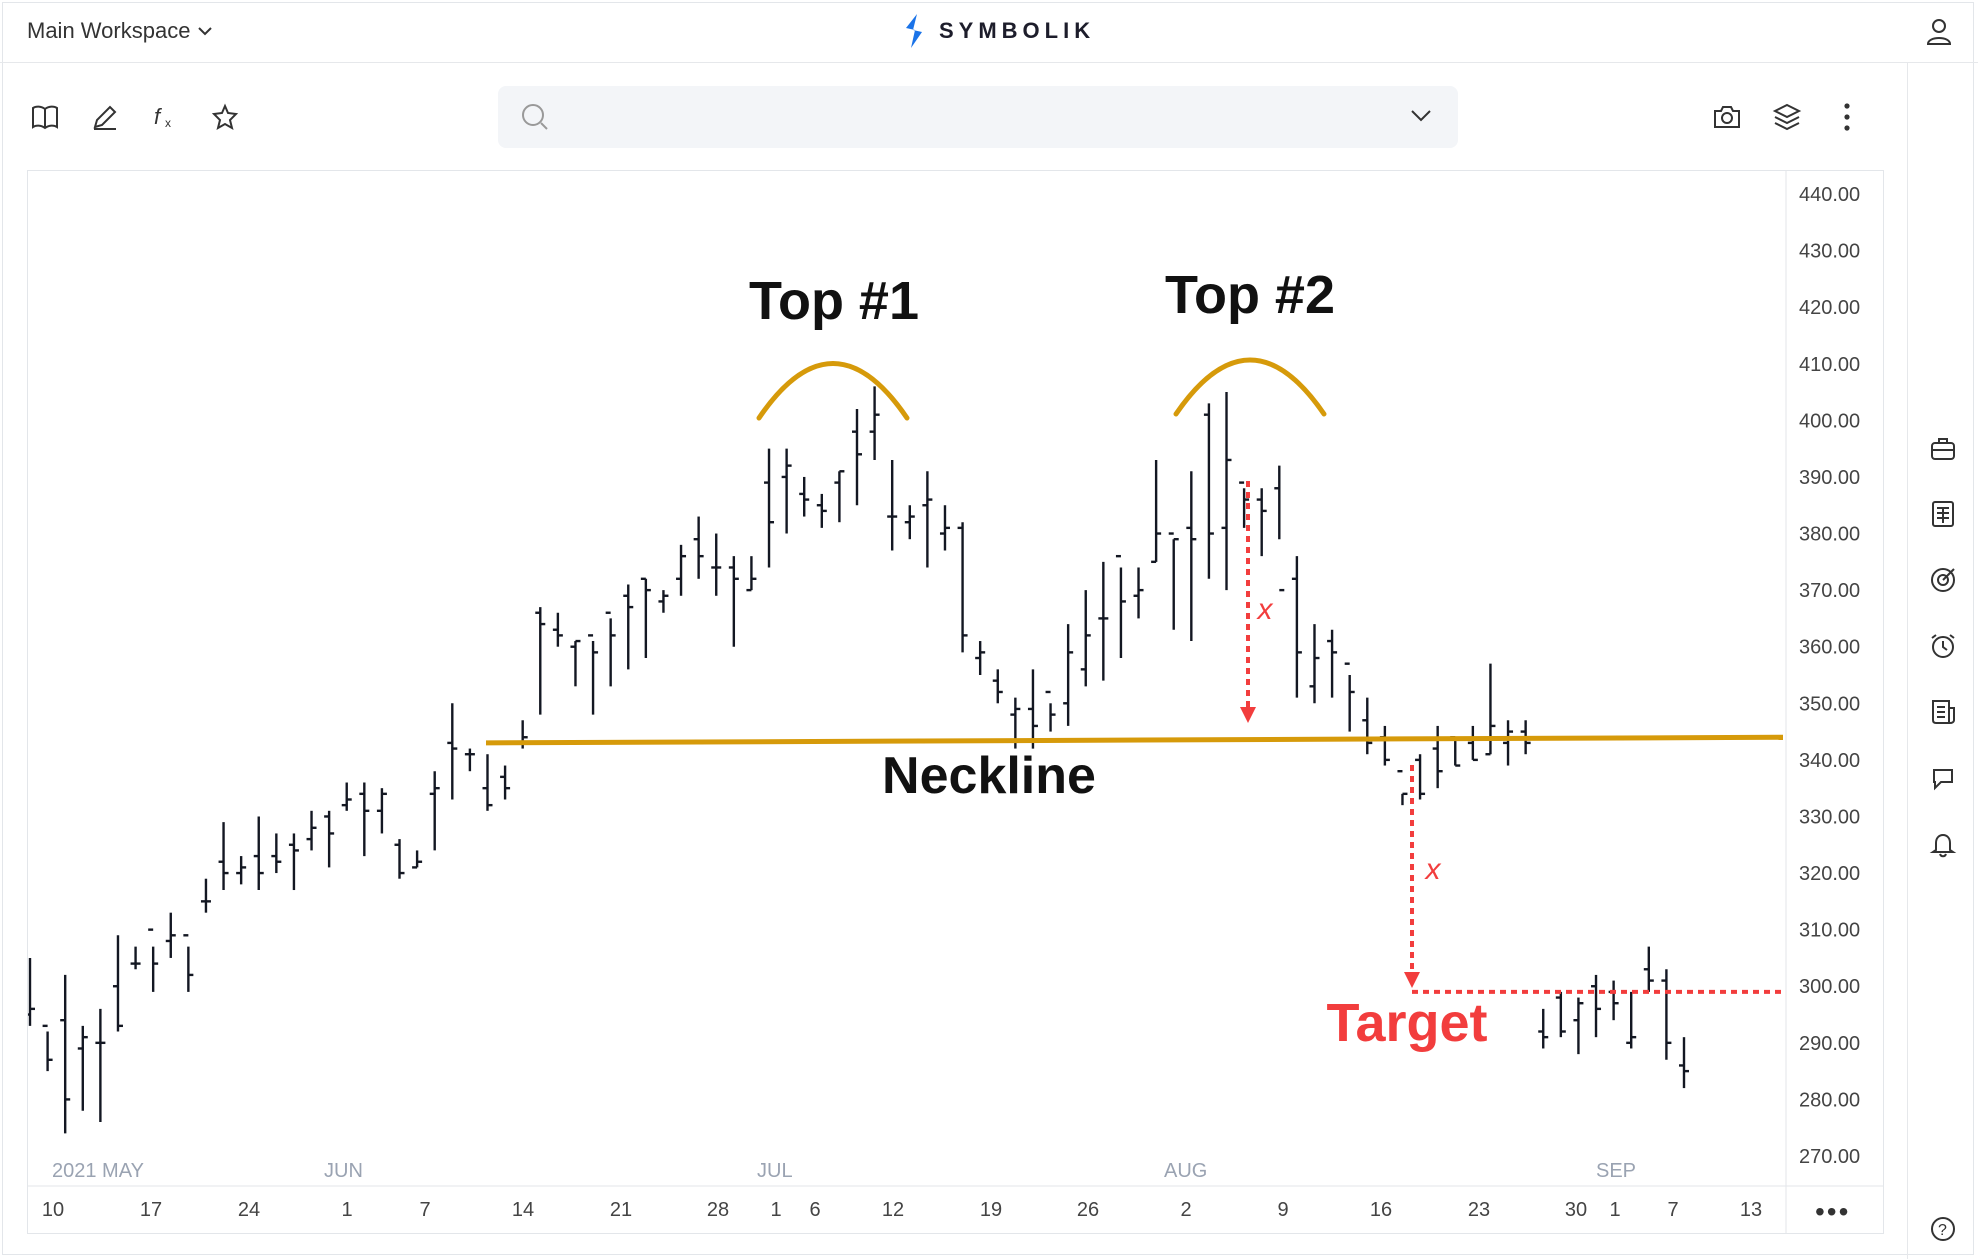 The height and width of the screenshot is (1259, 1978). I want to click on news-icon, so click(1943, 712).